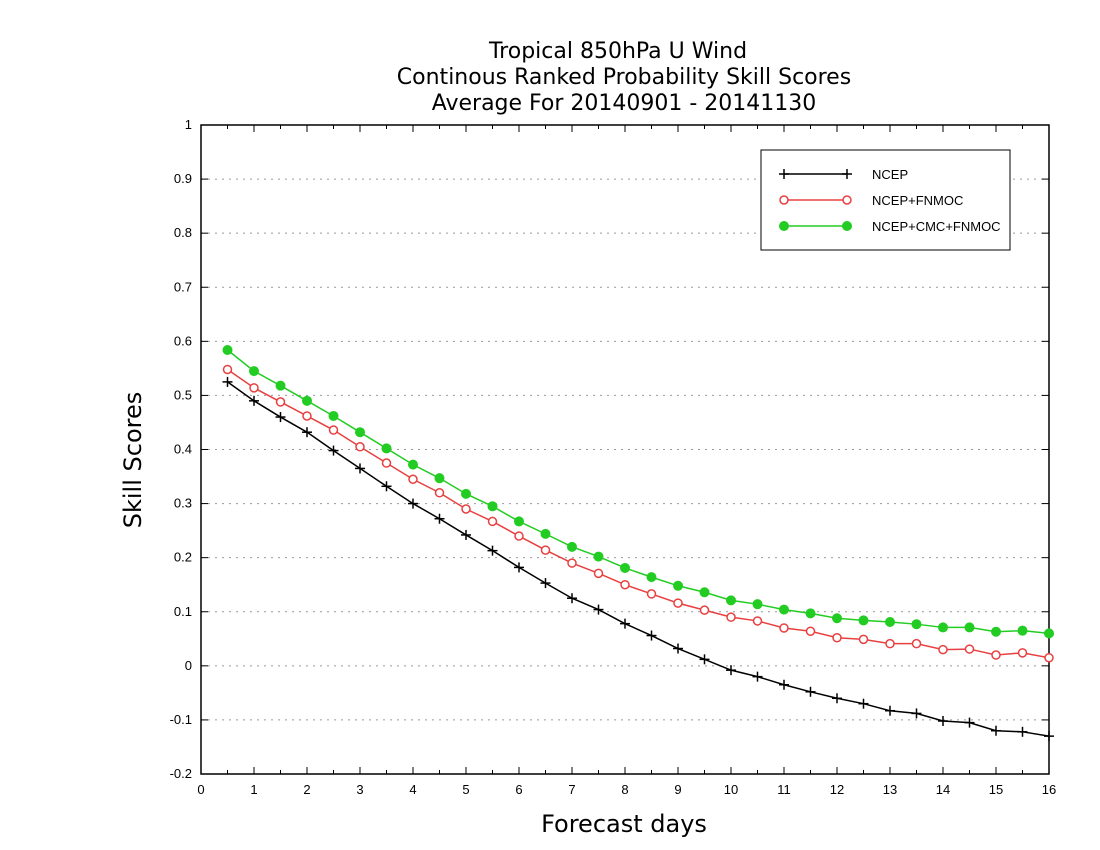 The image size is (1100, 850). I want to click on y-tick-label: 0, so click(188, 665).